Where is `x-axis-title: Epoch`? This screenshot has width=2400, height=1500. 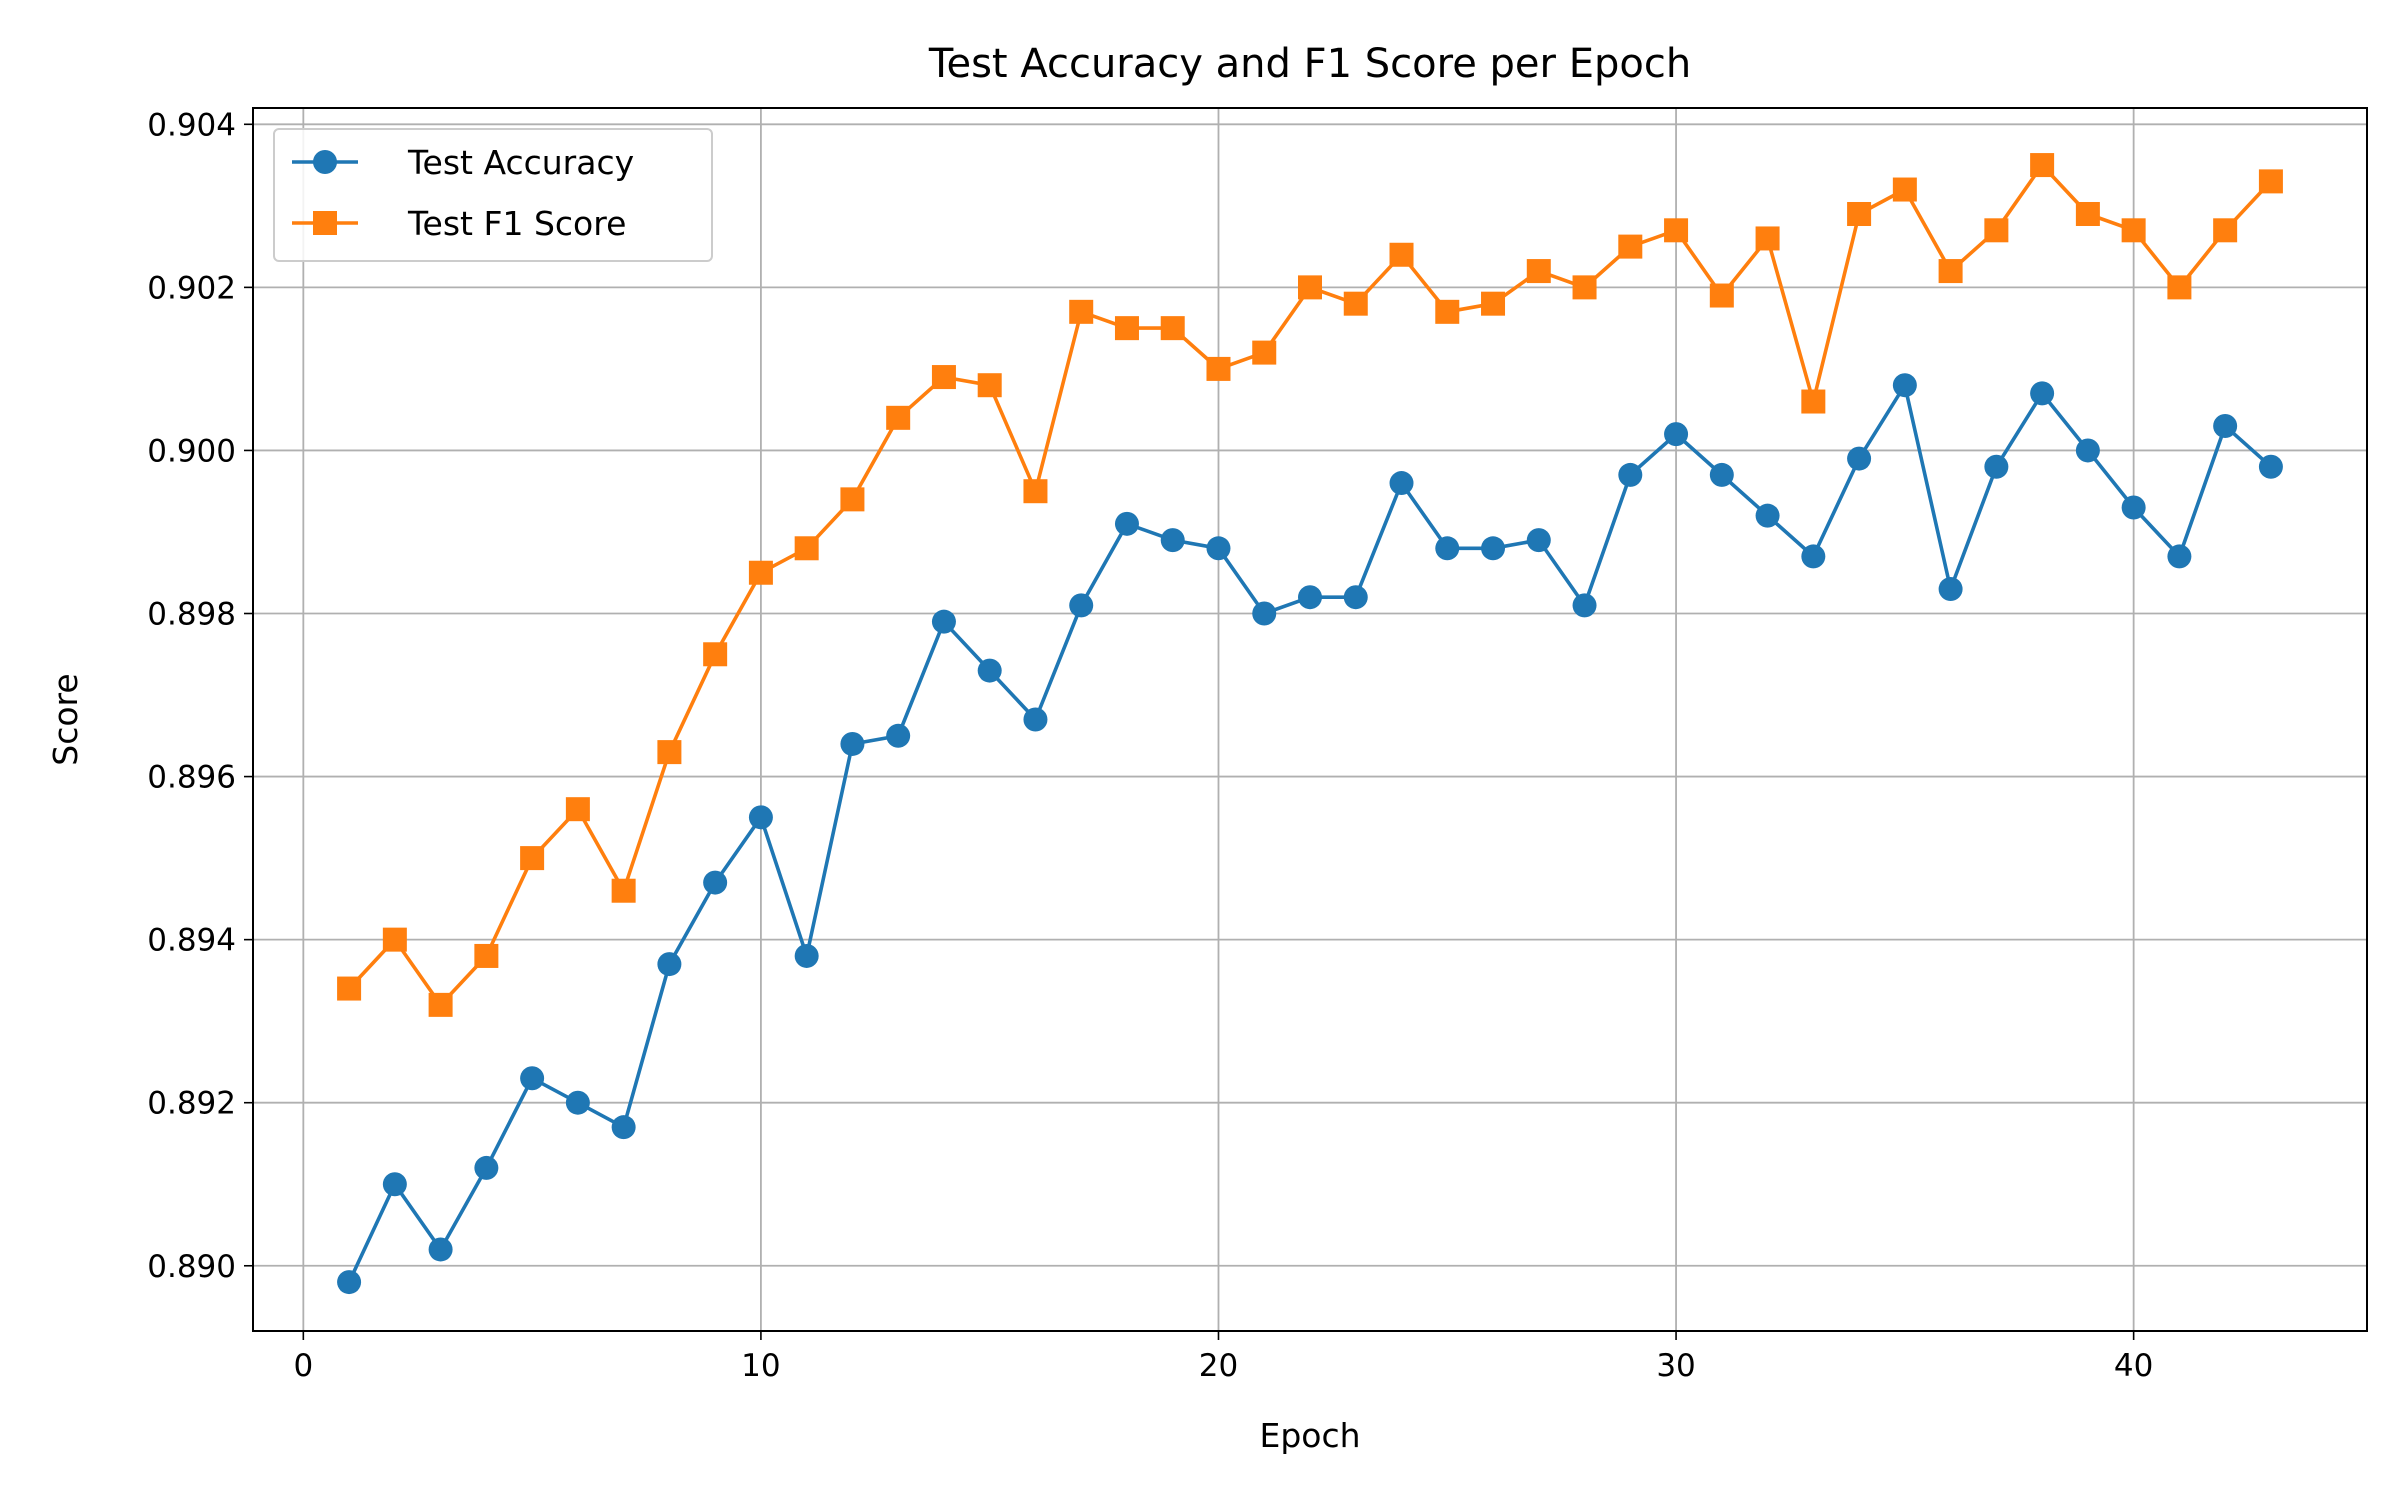 x-axis-title: Epoch is located at coordinates (1309, 1435).